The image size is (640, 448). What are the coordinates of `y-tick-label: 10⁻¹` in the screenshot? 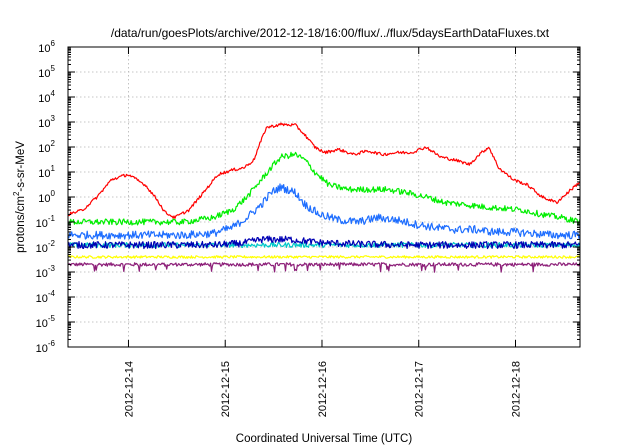 It's located at (46, 222).